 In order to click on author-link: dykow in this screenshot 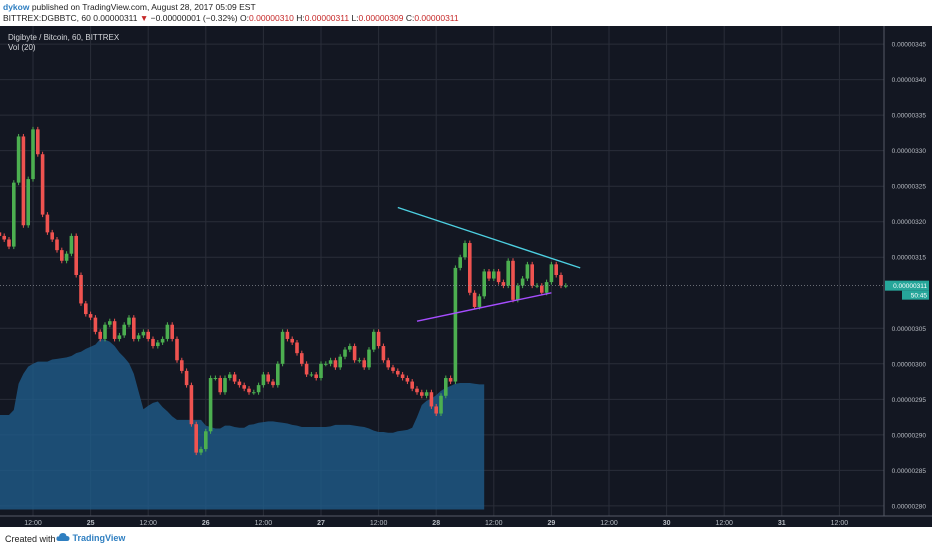, I will do `click(16, 7)`.